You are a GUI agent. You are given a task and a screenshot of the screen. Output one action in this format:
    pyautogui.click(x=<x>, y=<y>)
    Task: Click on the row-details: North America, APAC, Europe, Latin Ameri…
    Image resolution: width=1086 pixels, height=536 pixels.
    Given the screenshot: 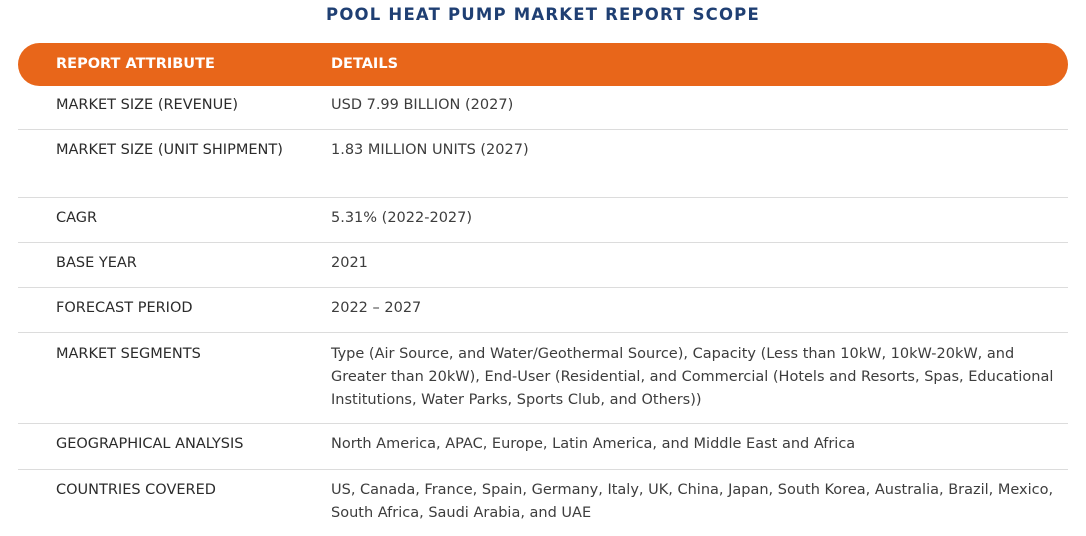 What is the action you would take?
    pyautogui.click(x=593, y=444)
    